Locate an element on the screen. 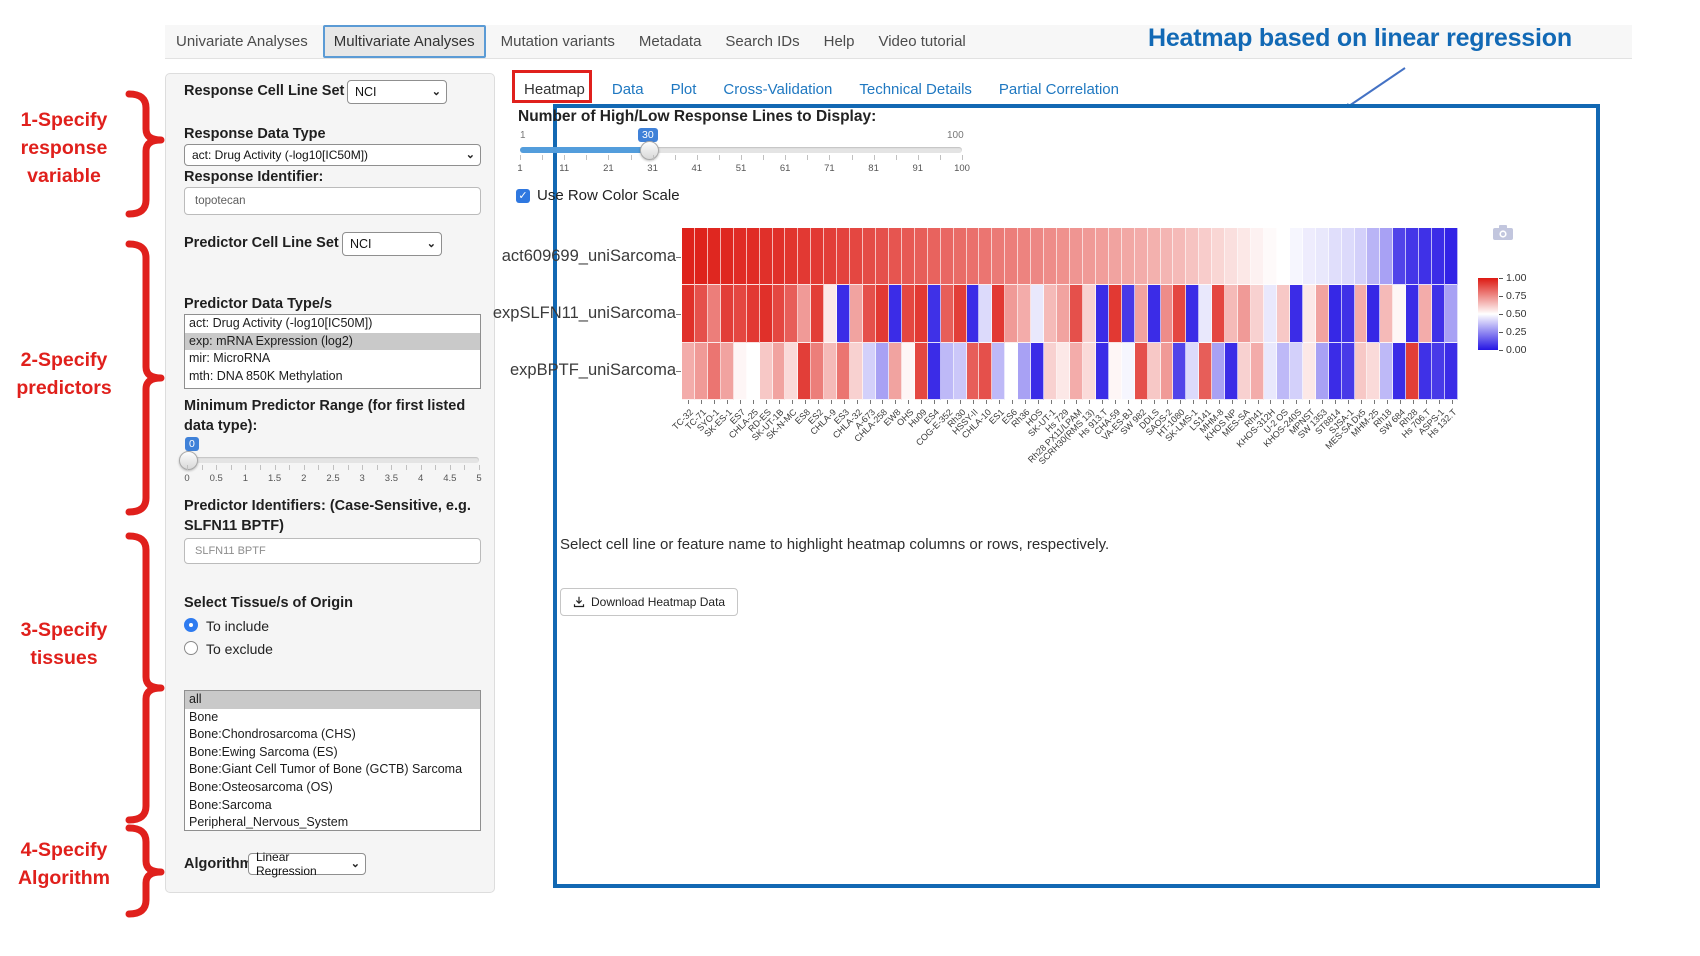 The height and width of the screenshot is (956, 1700). tab-technical-details: Technical Details is located at coordinates (915, 89).